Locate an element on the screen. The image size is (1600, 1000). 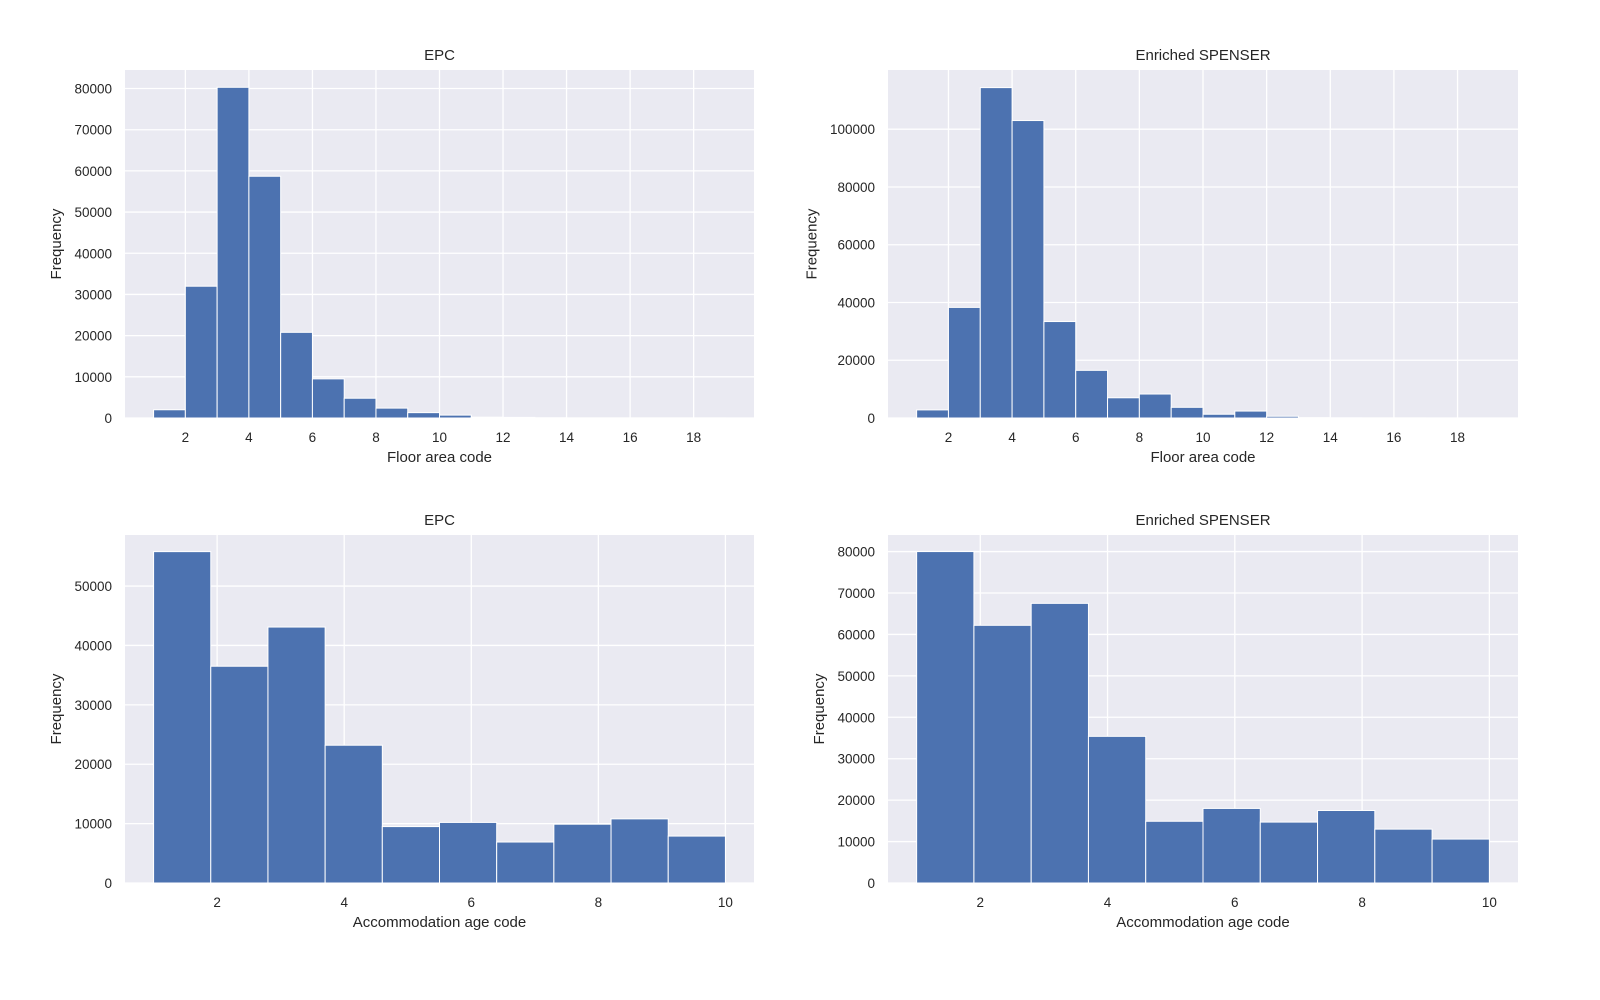
chart-title: Enriched SPENSER is located at coordinates (1202, 55).